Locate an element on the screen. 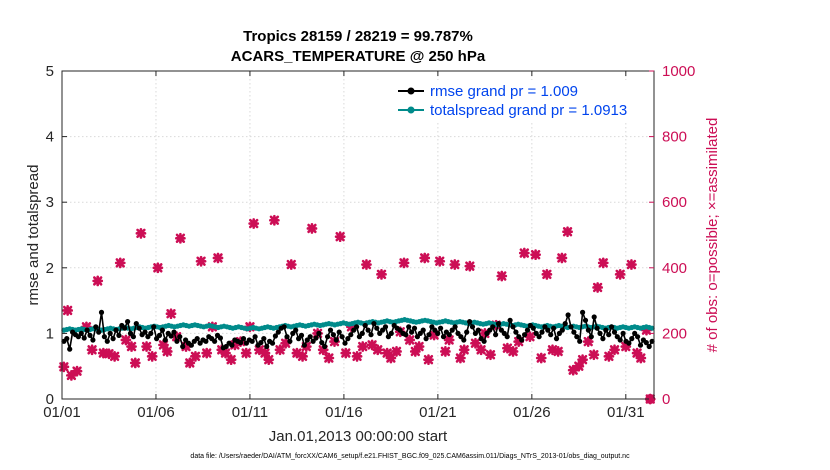 The width and height of the screenshot is (830, 470). y-tick-label: 2 is located at coordinates (50, 268).